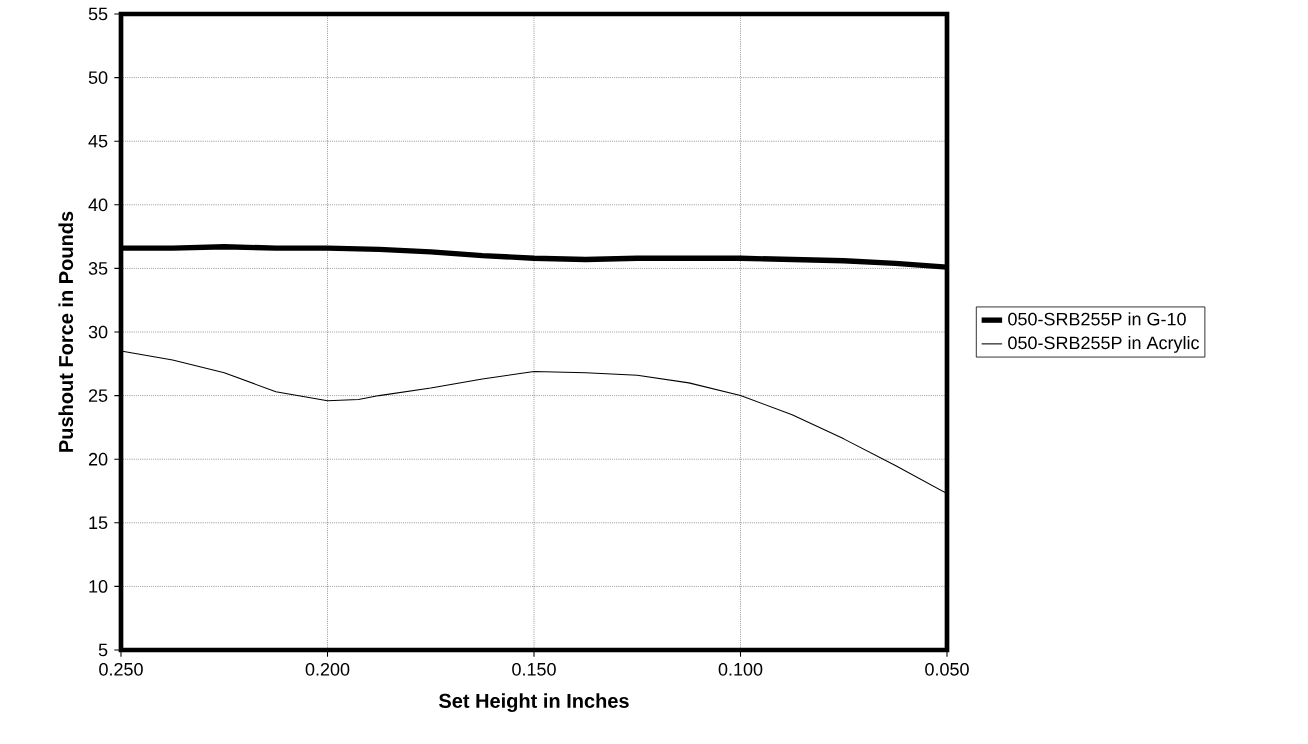 Image resolution: width=1308 pixels, height=744 pixels. Describe the element at coordinates (534, 703) in the screenshot. I see `x-axis-title: Set Height in Inches` at that location.